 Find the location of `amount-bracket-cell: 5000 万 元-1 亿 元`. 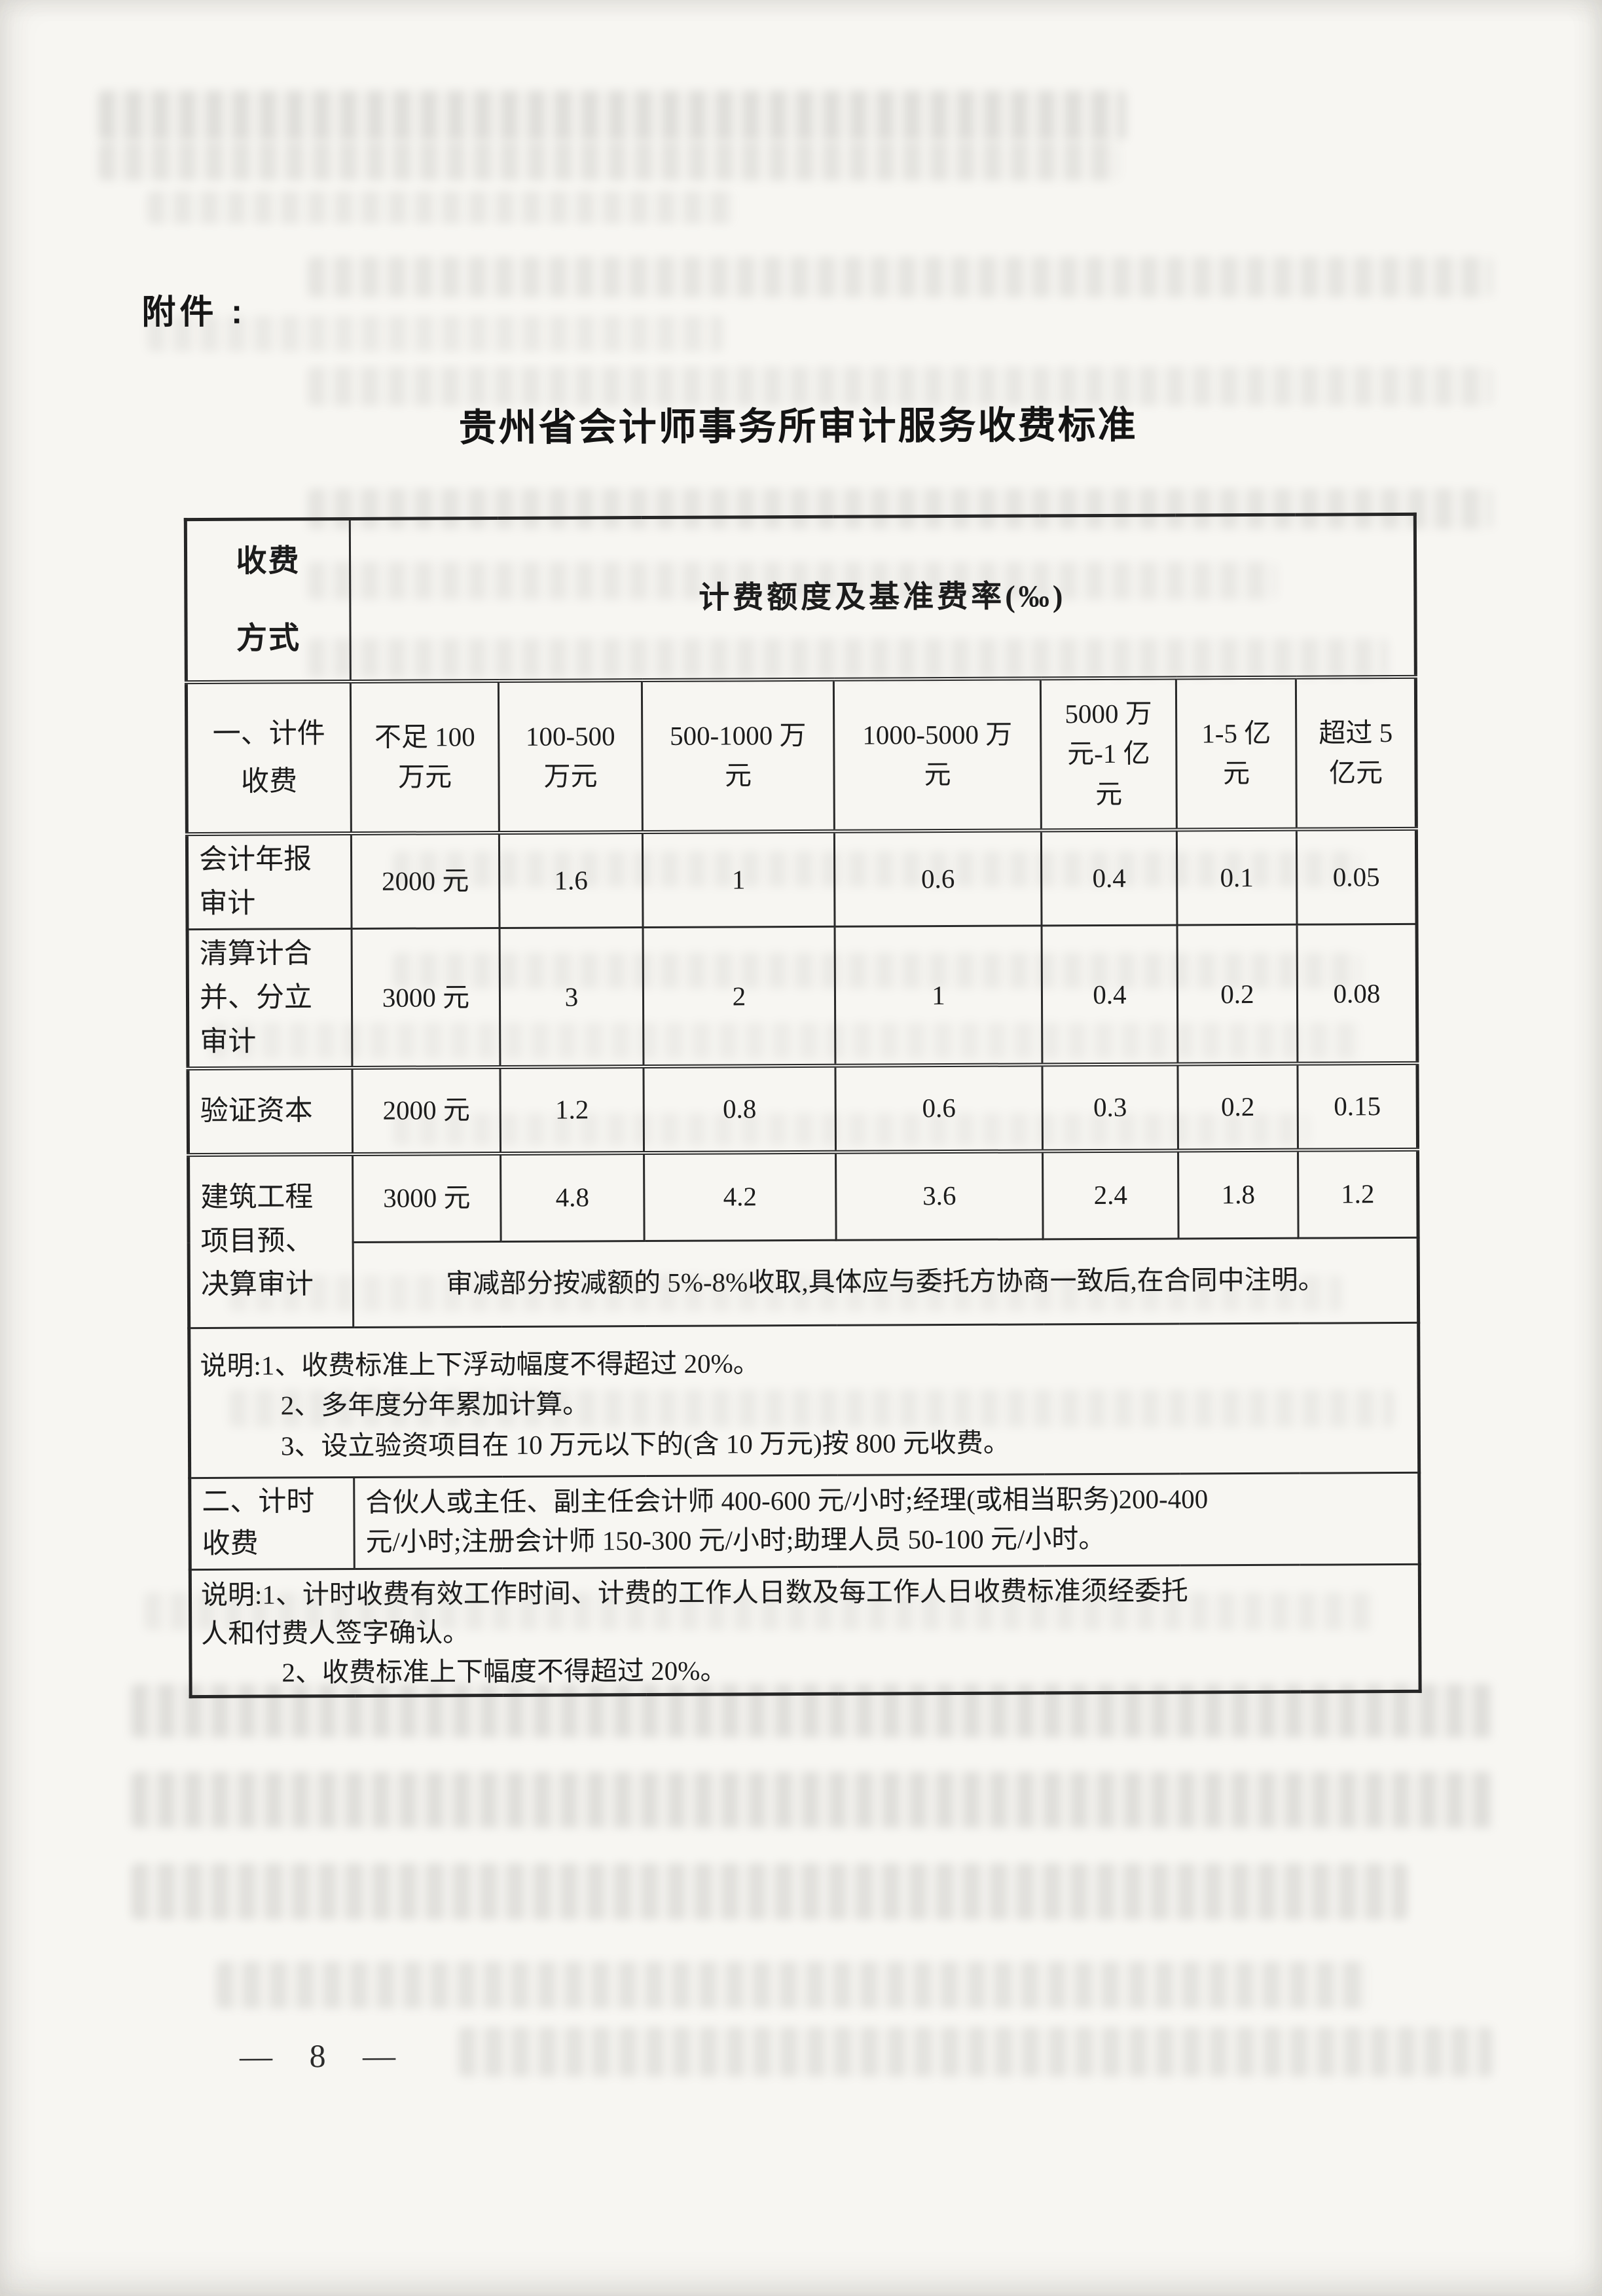

amount-bracket-cell: 5000 万 元-1 亿 元 is located at coordinates (1108, 754).